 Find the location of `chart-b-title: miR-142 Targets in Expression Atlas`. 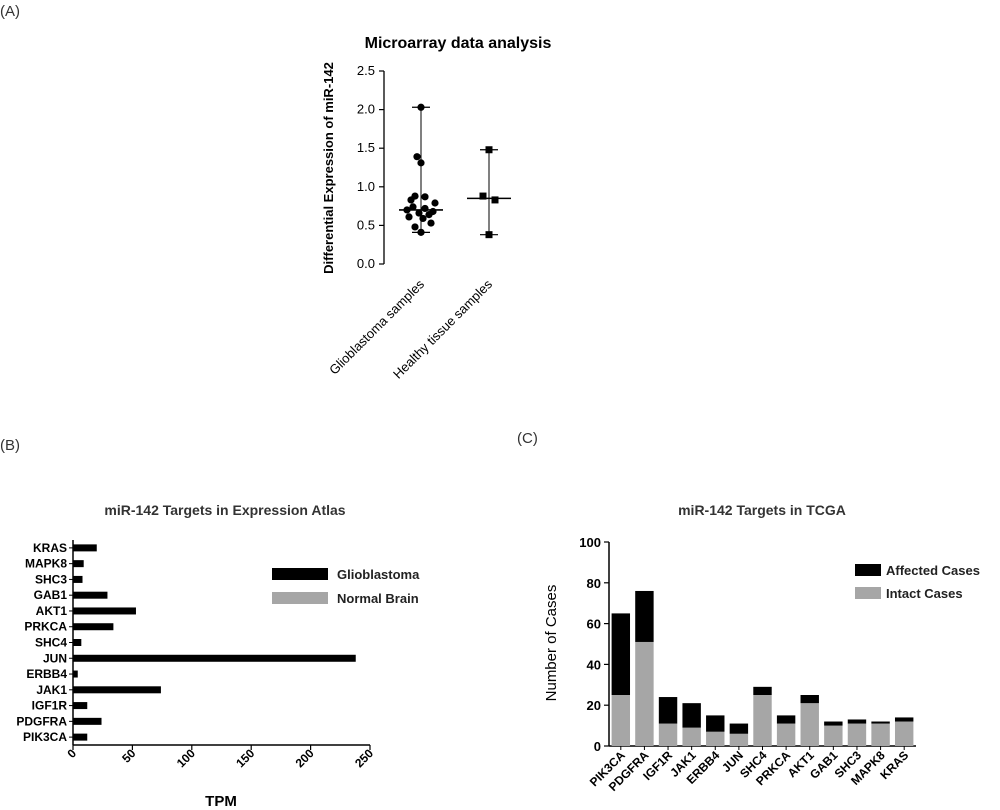

chart-b-title: miR-142 Targets in Expression Atlas is located at coordinates (224, 510).